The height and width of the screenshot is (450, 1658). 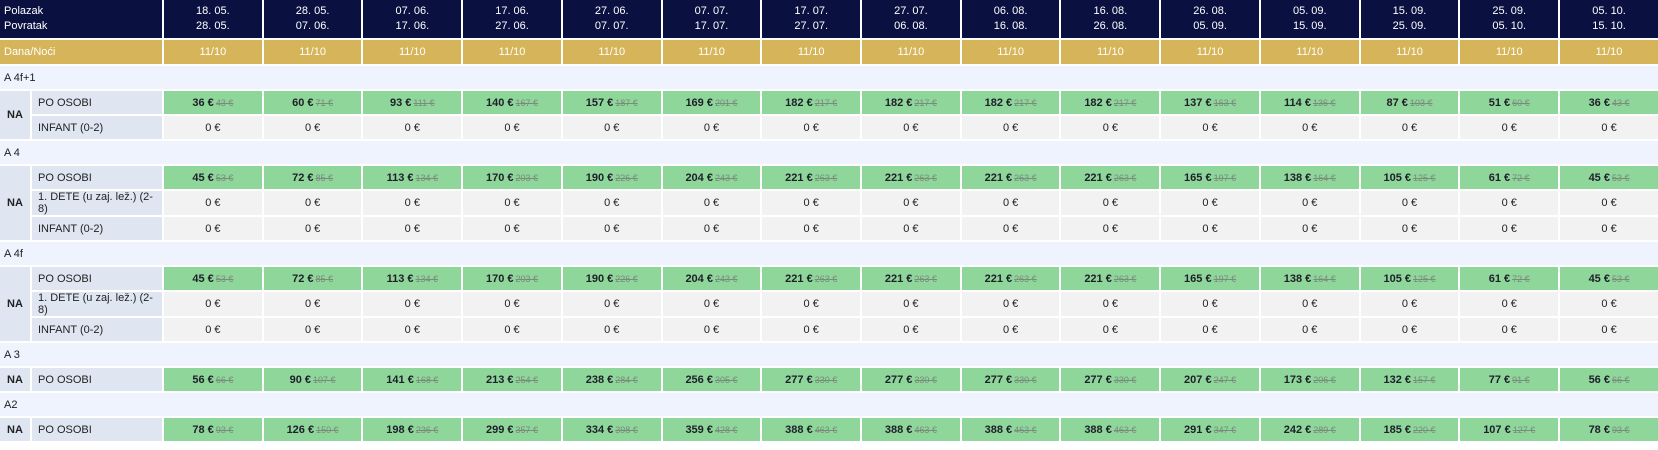 What do you see at coordinates (1409, 429) in the screenshot?
I see `price-cell: 185 €220 €` at bounding box center [1409, 429].